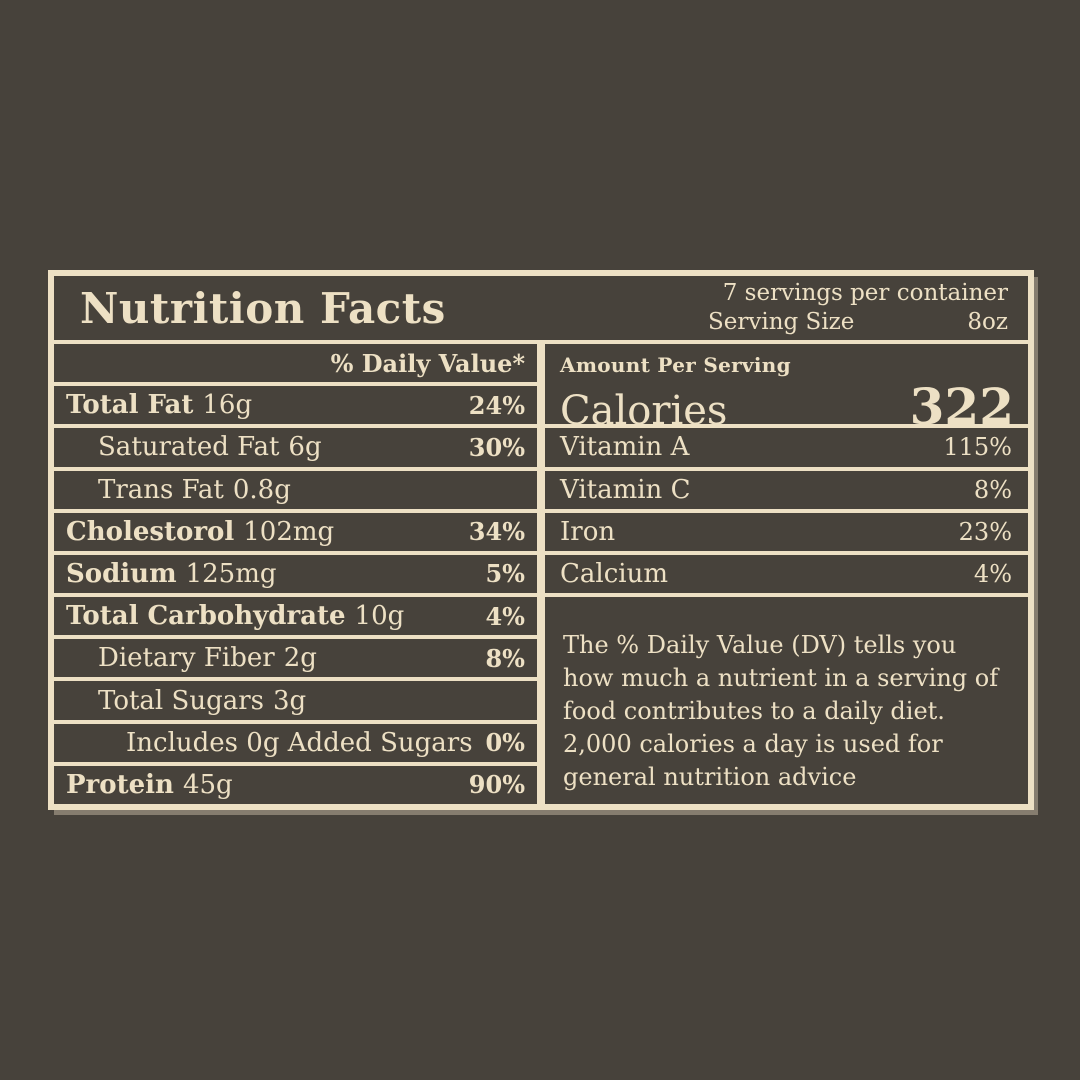  I want to click on serving-size-value: 8oz, so click(987, 322).